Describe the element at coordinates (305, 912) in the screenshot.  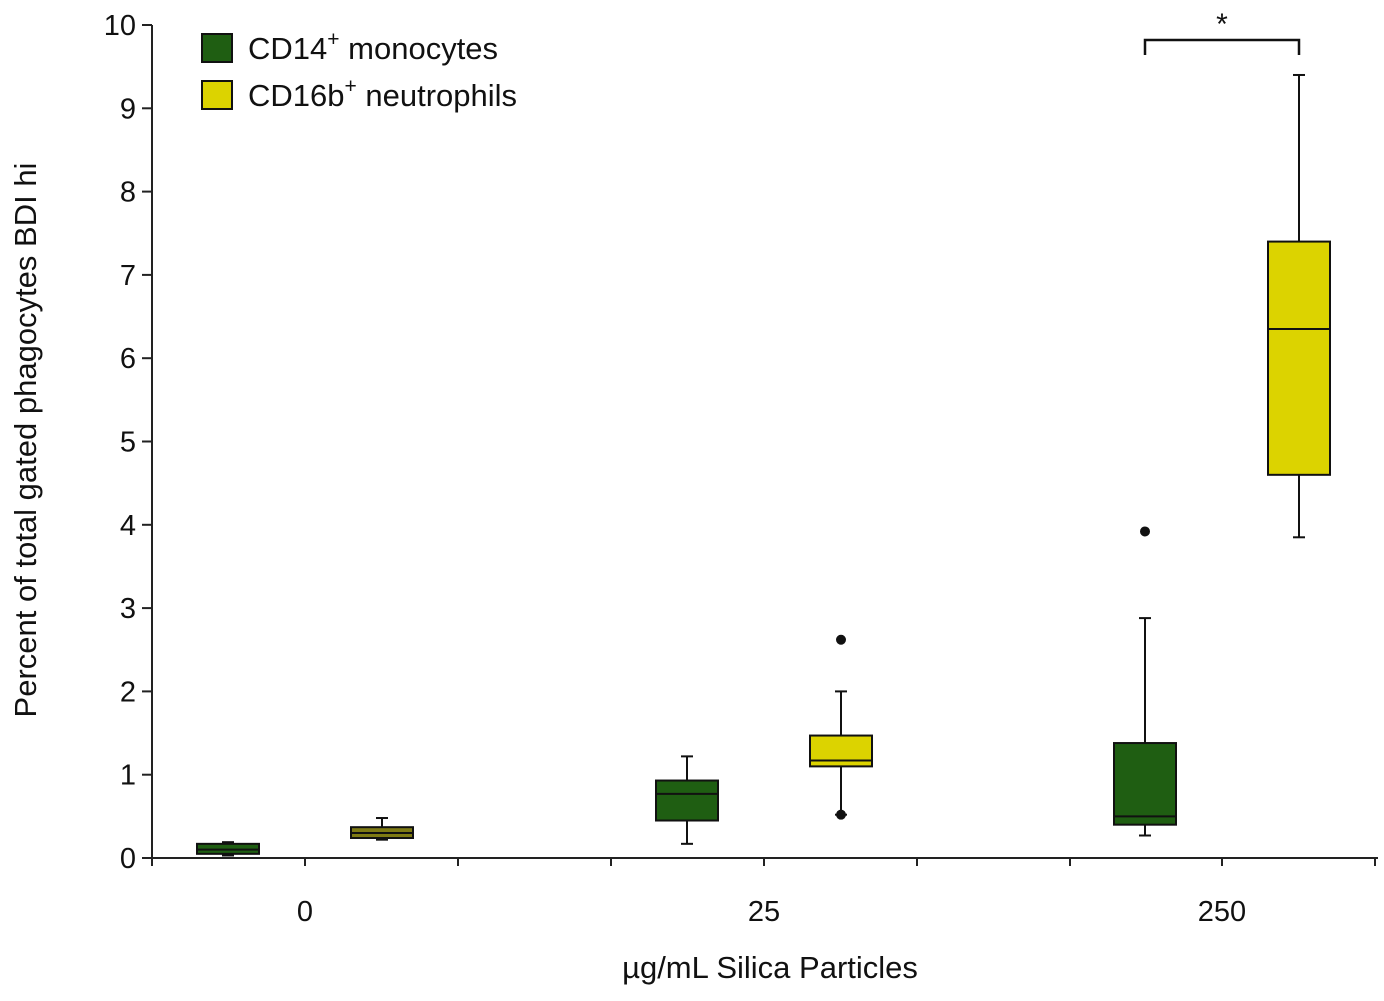
I see `x-tick-label: 0` at that location.